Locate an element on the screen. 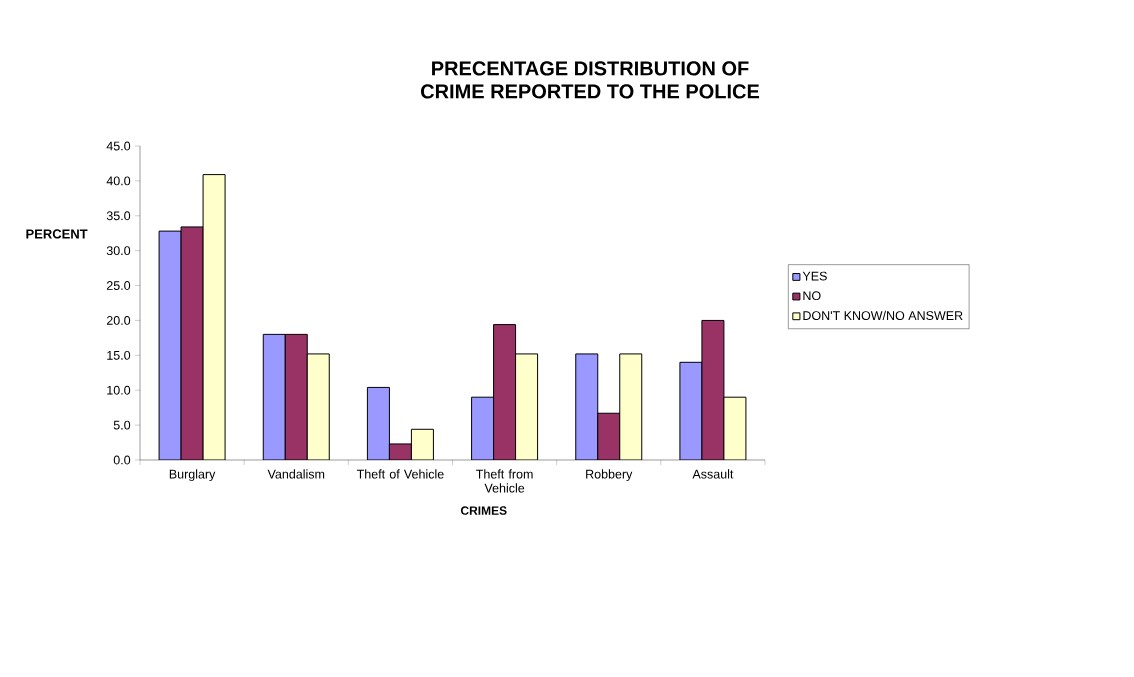 This screenshot has height=677, width=1134. x-axis-title: CRIMES is located at coordinates (483, 510).